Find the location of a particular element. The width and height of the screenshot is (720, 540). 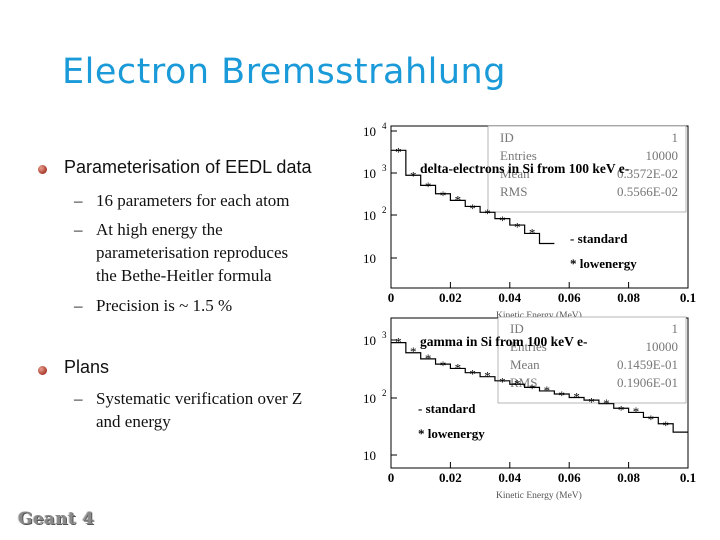

subitem-line: Systematic verification over Z is located at coordinates (199, 398).